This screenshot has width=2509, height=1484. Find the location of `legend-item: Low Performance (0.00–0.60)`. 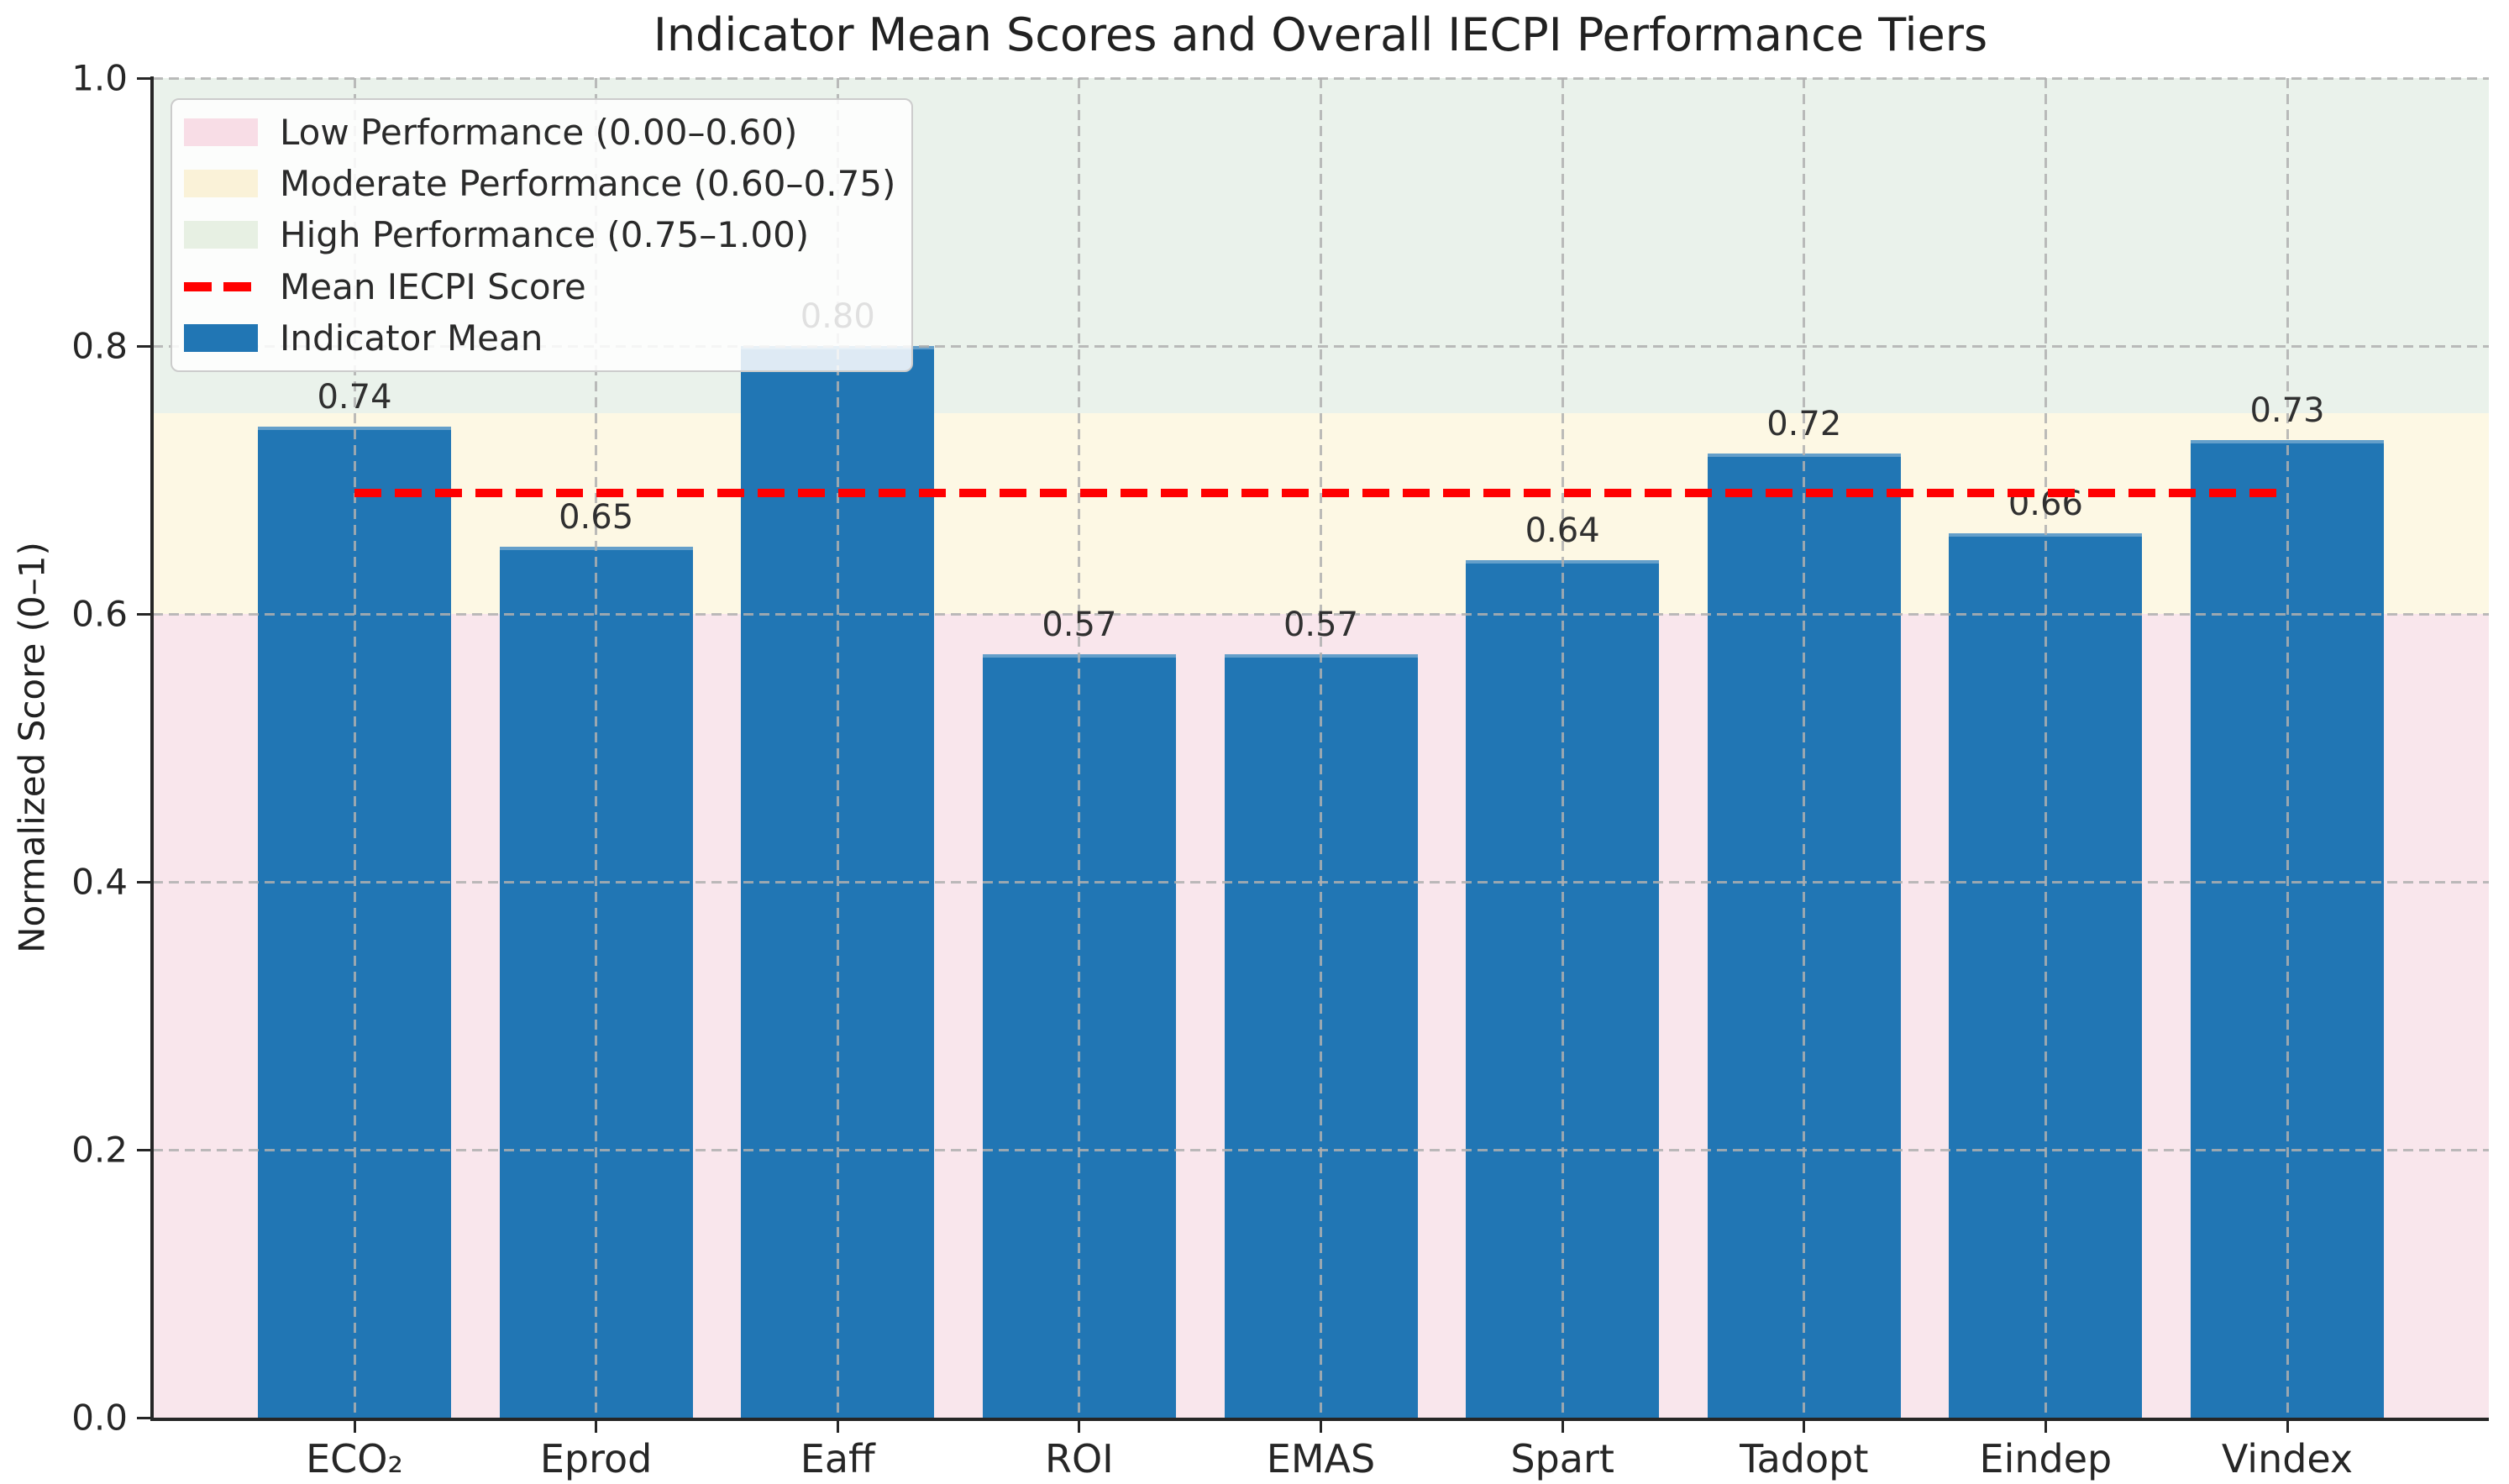

legend-item: Low Performance (0.00–0.60) is located at coordinates (542, 133).